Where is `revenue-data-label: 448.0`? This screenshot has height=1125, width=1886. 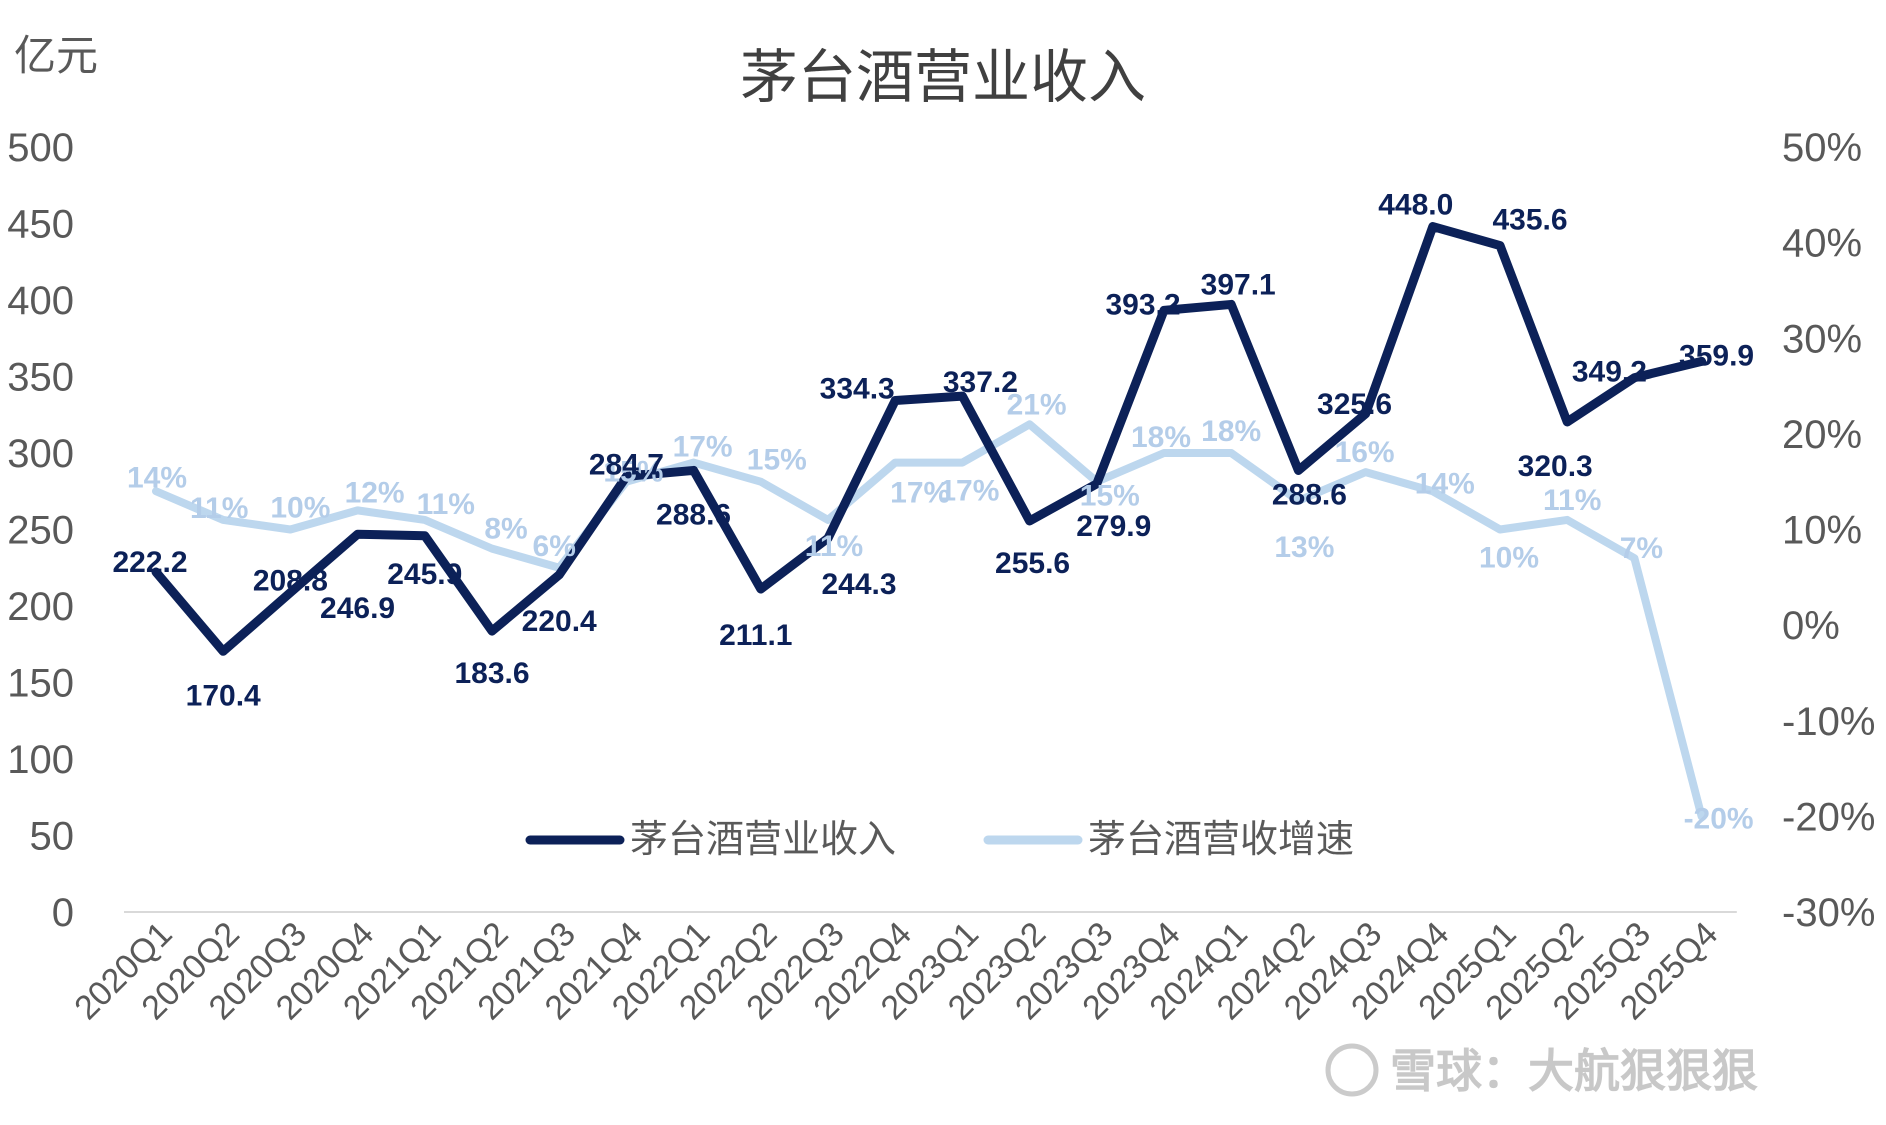
revenue-data-label: 448.0 is located at coordinates (1415, 205).